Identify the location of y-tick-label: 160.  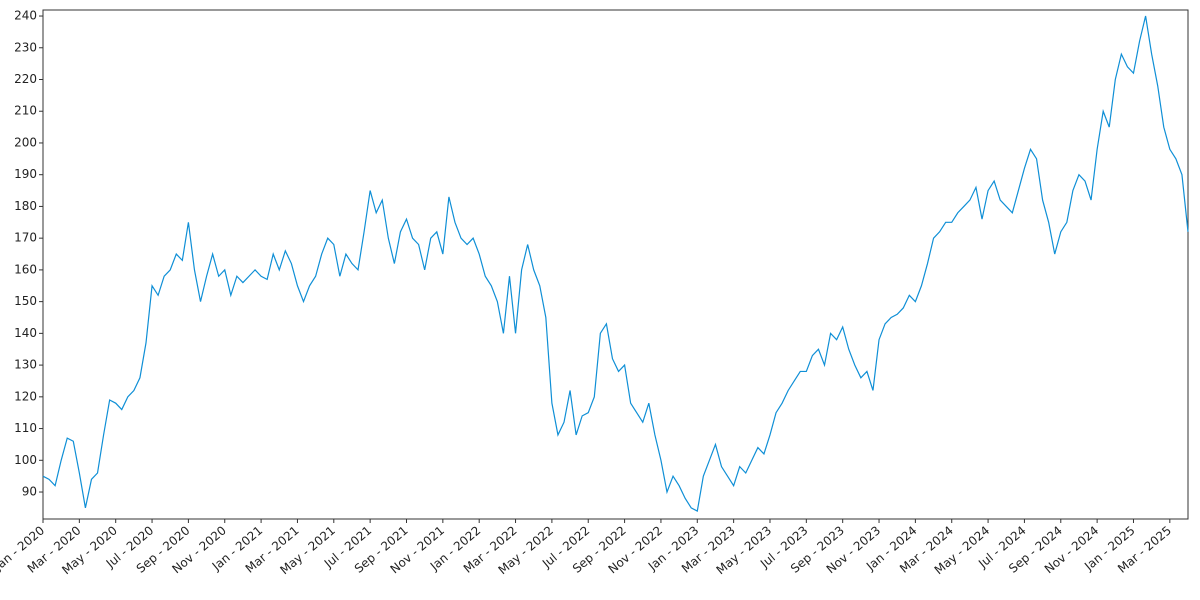
(25, 269).